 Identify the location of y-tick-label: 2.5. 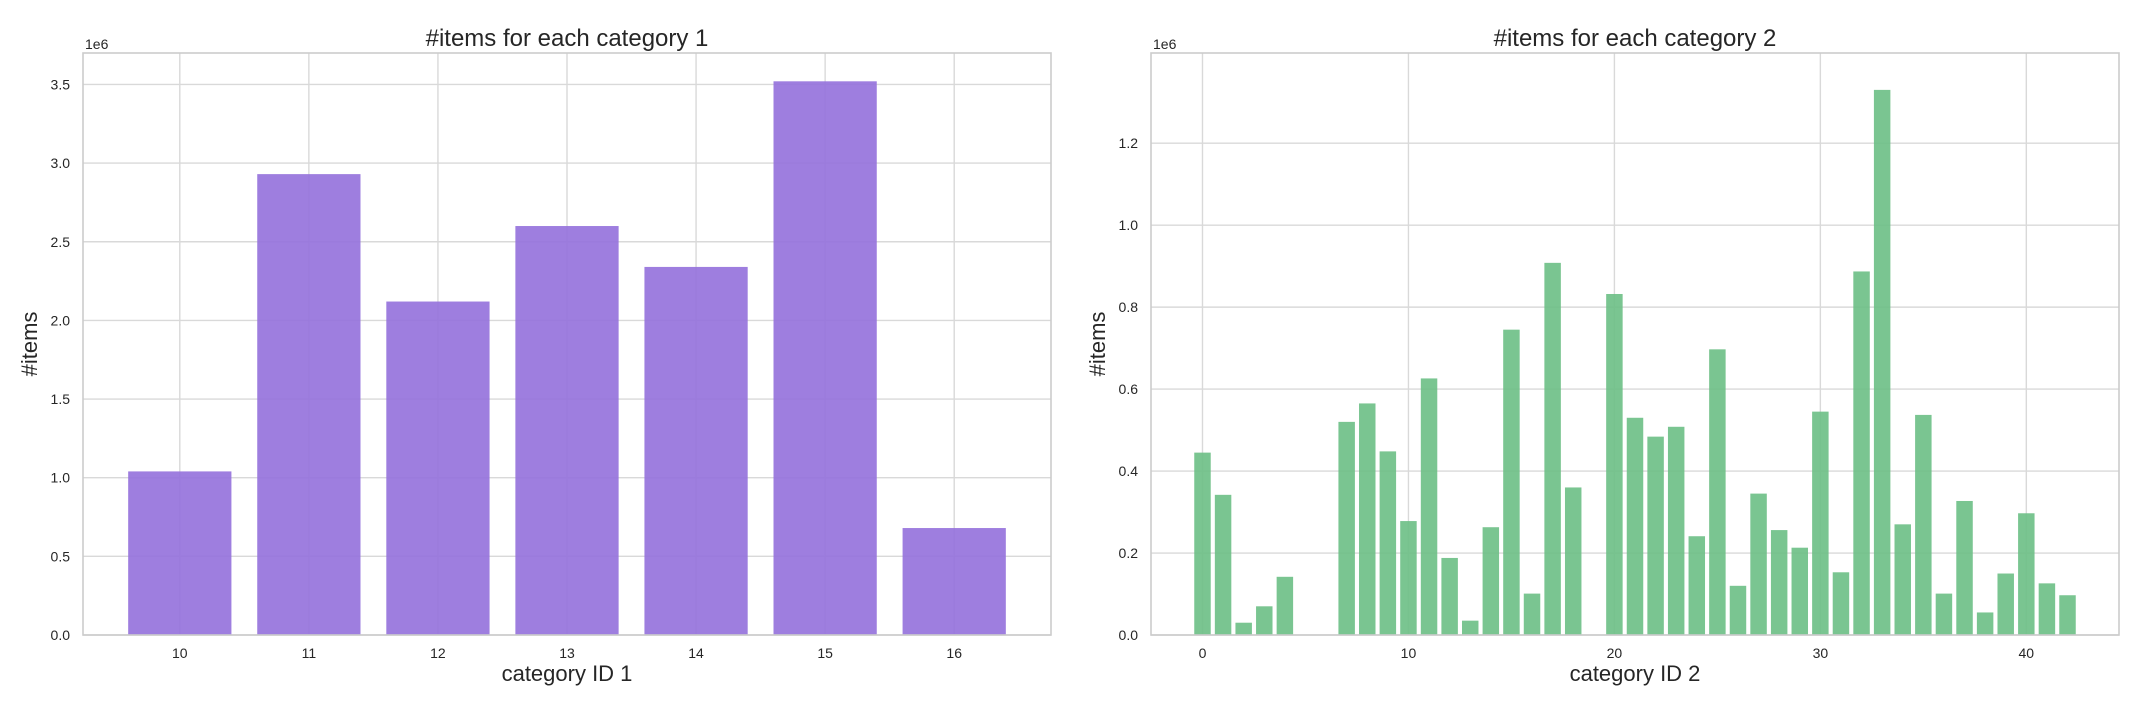
(61, 242).